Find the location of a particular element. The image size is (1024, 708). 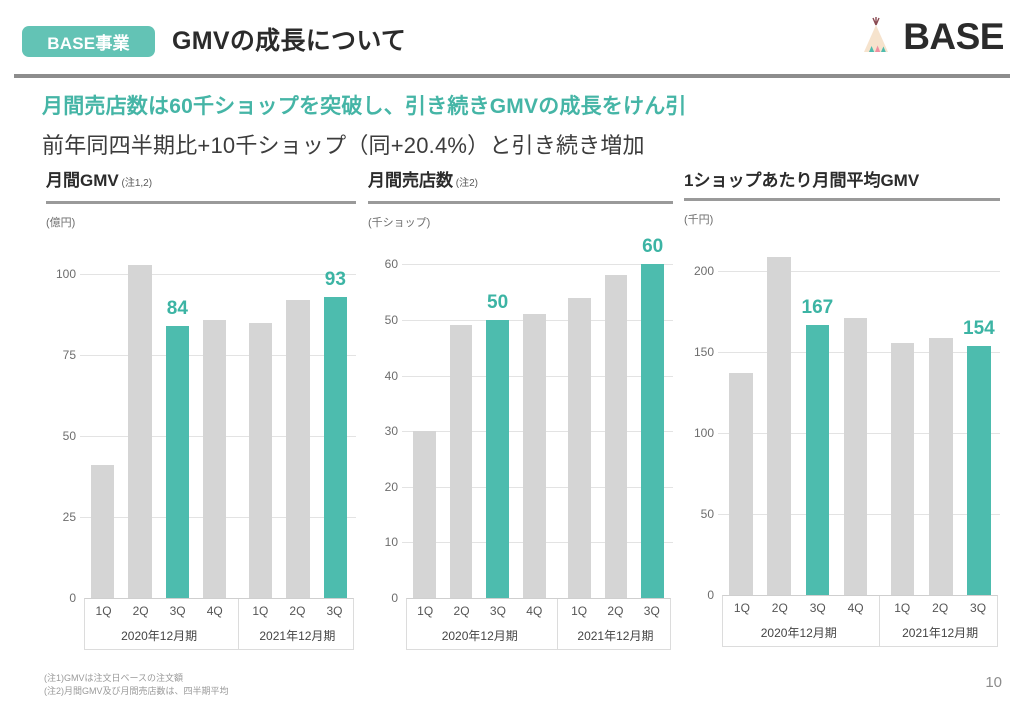

y-axis-tick-label: 150 is located at coordinates (703, 352).